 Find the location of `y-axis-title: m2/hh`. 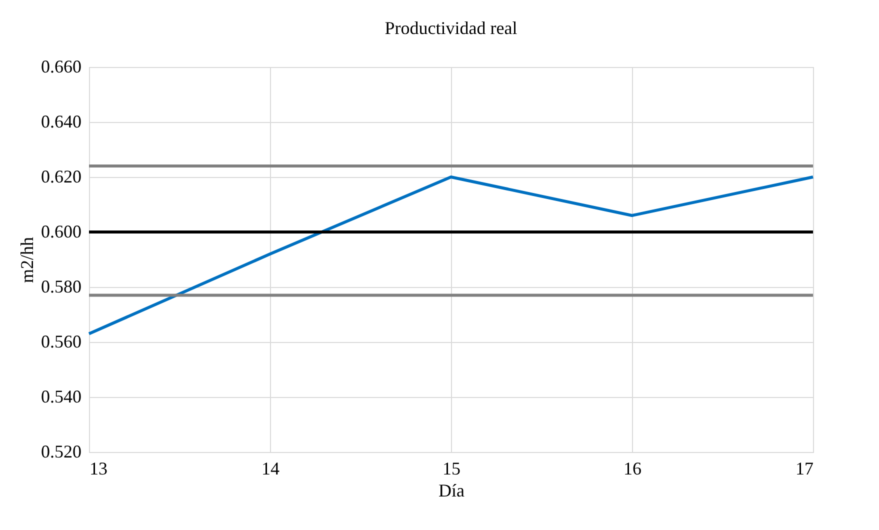

y-axis-title: m2/hh is located at coordinates (27, 260).